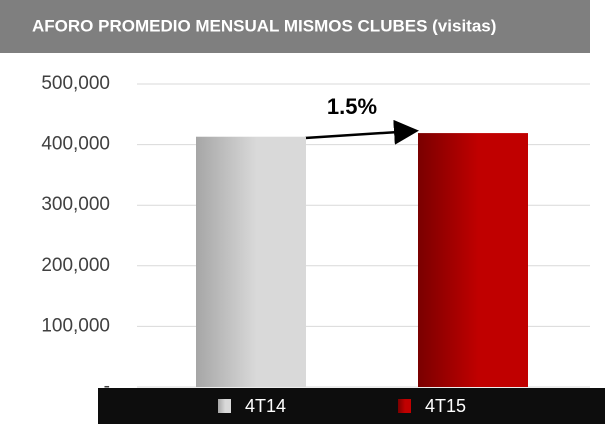 The width and height of the screenshot is (605, 424). I want to click on legend-label: 4T15, so click(445, 406).